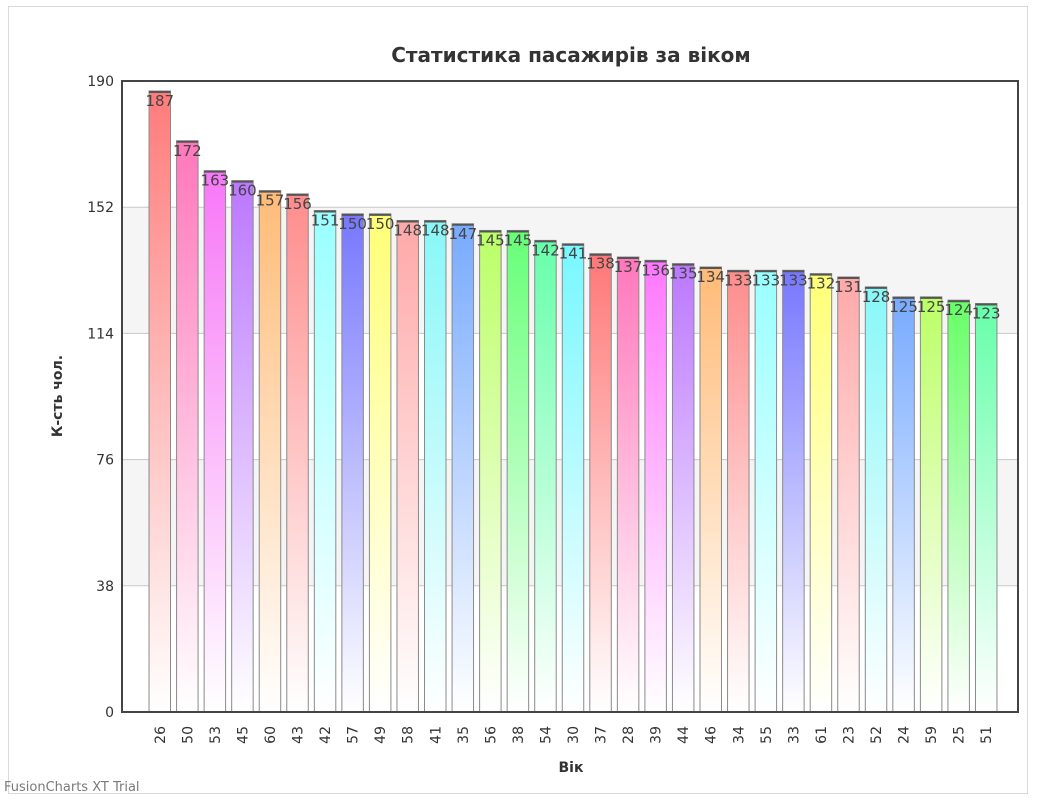 The height and width of the screenshot is (800, 1037). What do you see at coordinates (545, 250) in the screenshot?
I see `value-label: 142` at bounding box center [545, 250].